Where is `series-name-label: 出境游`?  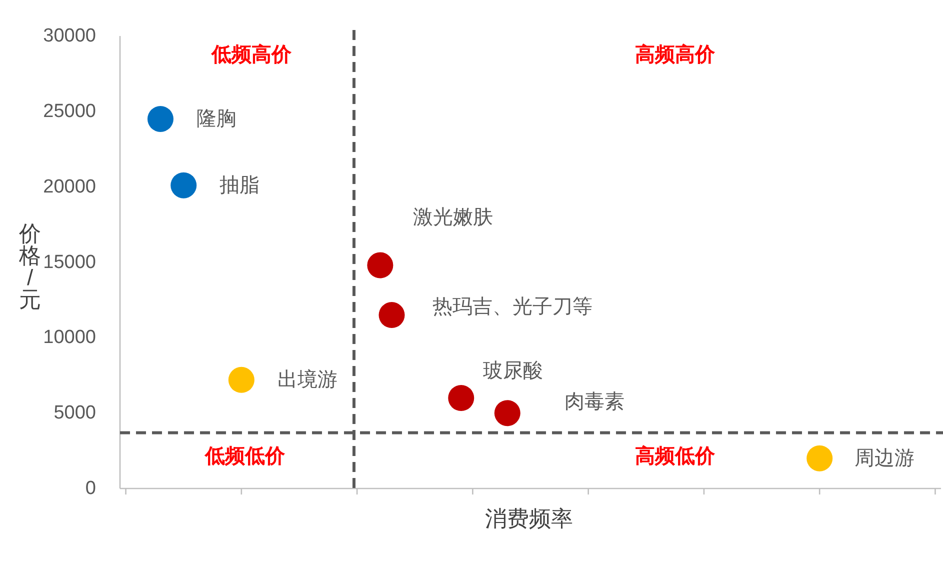
series-name-label: 出境游 is located at coordinates (307, 379).